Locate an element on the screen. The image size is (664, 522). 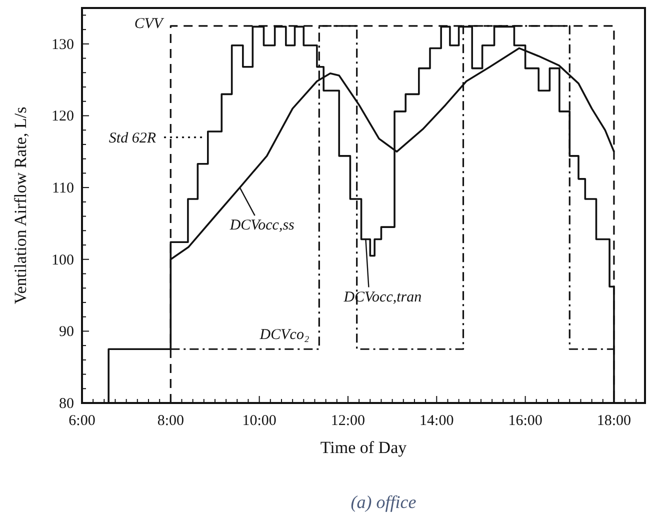
annotation: DCVco₂ is located at coordinates (284, 335).